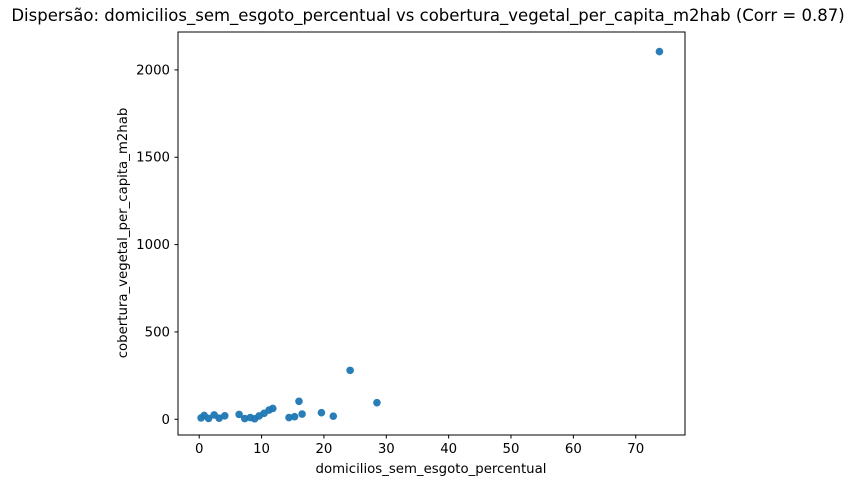 This screenshot has height=490, width=859. Describe the element at coordinates (153, 158) in the screenshot. I see `y-tick-label: 1500` at that location.